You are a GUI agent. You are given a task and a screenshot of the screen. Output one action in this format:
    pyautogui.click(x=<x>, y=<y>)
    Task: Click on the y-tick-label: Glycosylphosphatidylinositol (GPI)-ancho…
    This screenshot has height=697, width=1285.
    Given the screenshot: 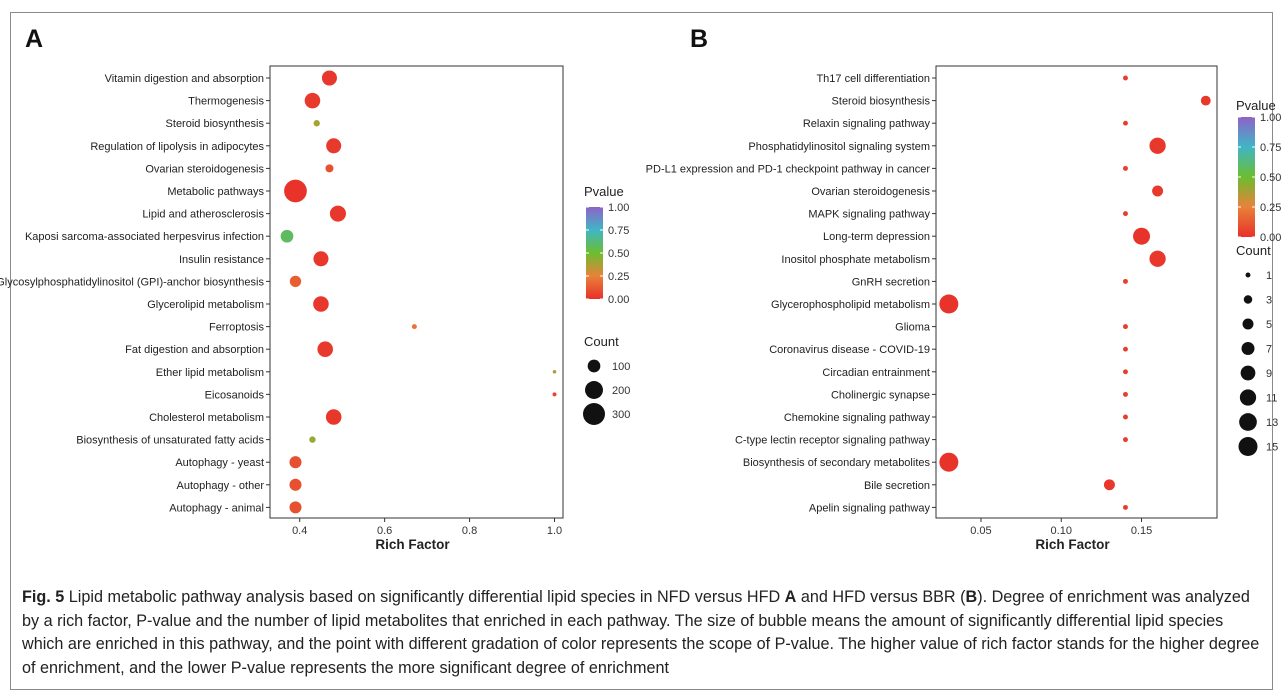 What is the action you would take?
    pyautogui.click(x=132, y=282)
    